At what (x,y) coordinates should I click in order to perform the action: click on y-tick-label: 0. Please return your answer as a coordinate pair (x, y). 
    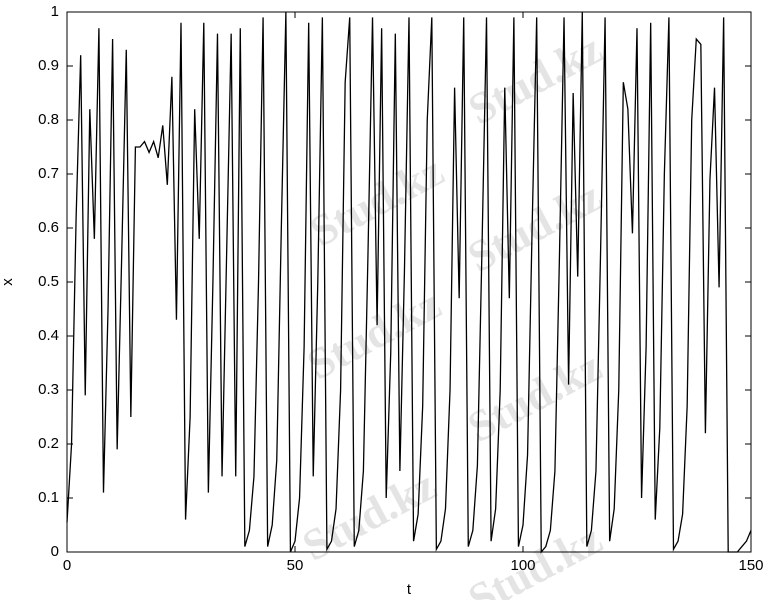
    Looking at the image, I should click on (55, 551).